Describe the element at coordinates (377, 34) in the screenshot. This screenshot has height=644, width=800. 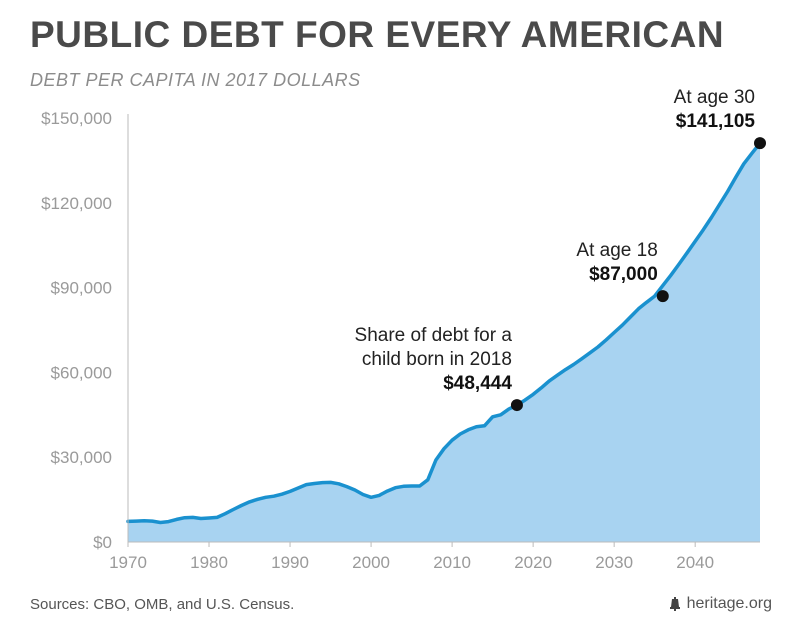
I see `chart-title: PUBLIC DEBT FOR EVERY AMERICAN` at that location.